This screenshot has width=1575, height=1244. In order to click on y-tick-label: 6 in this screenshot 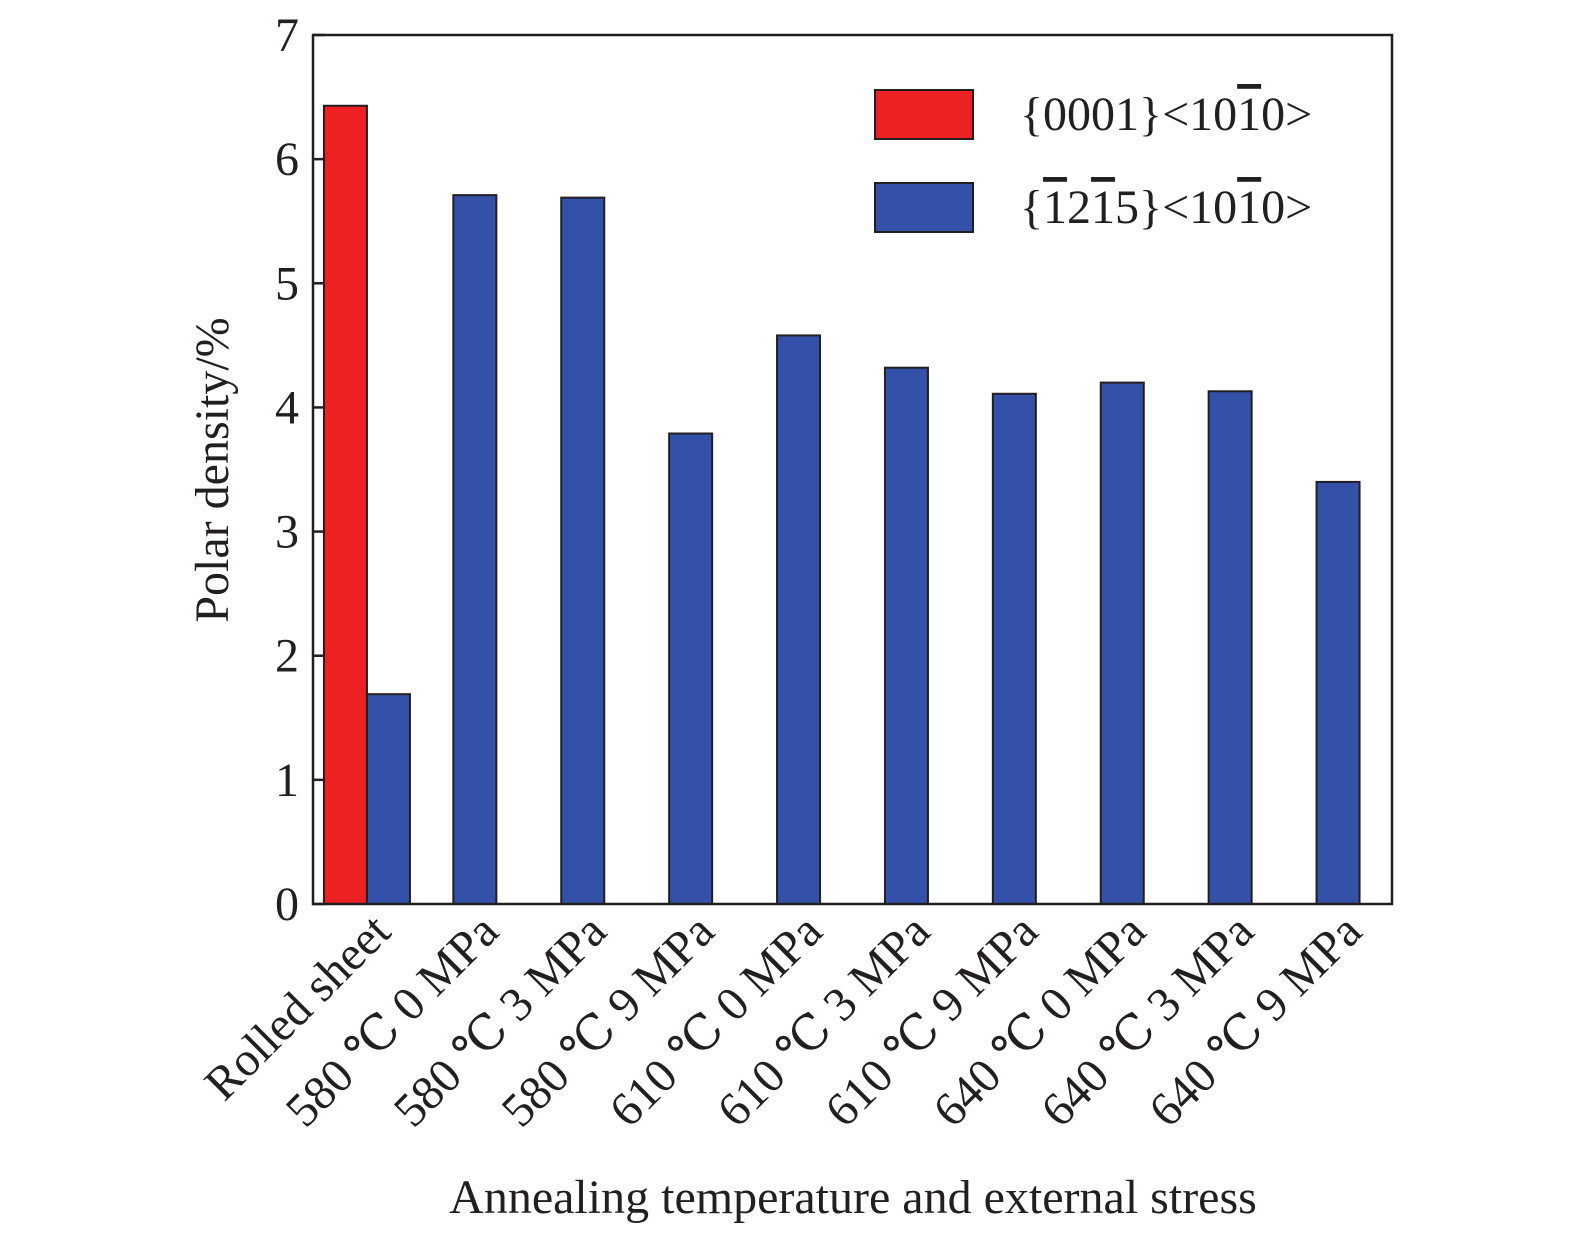, I will do `click(287, 159)`.